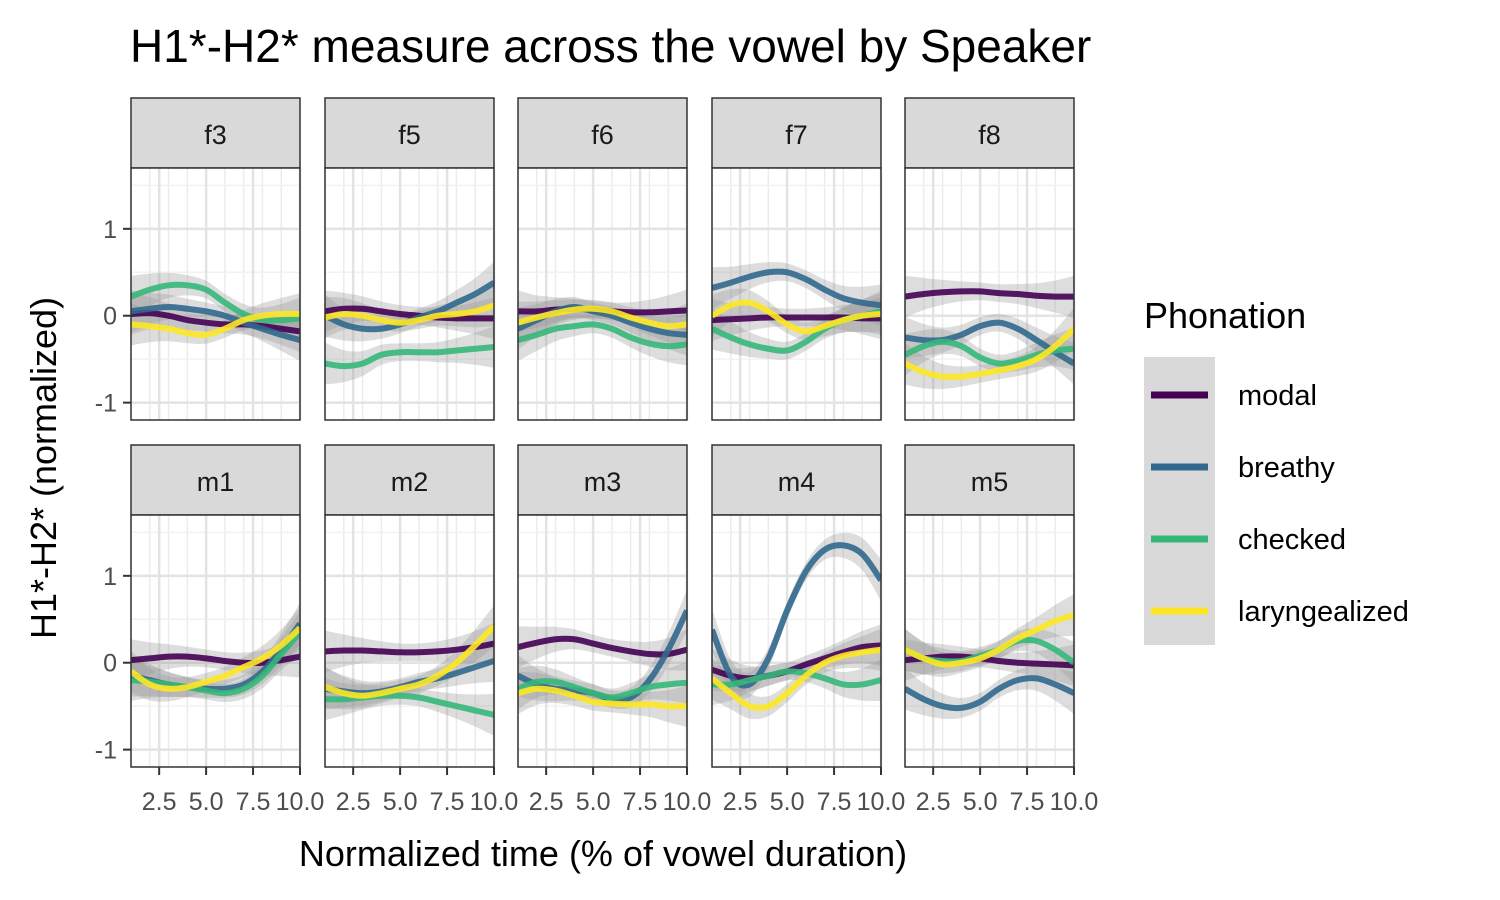 The image size is (1500, 900). I want to click on legend-entry-breathy: breathy, so click(1243, 468).